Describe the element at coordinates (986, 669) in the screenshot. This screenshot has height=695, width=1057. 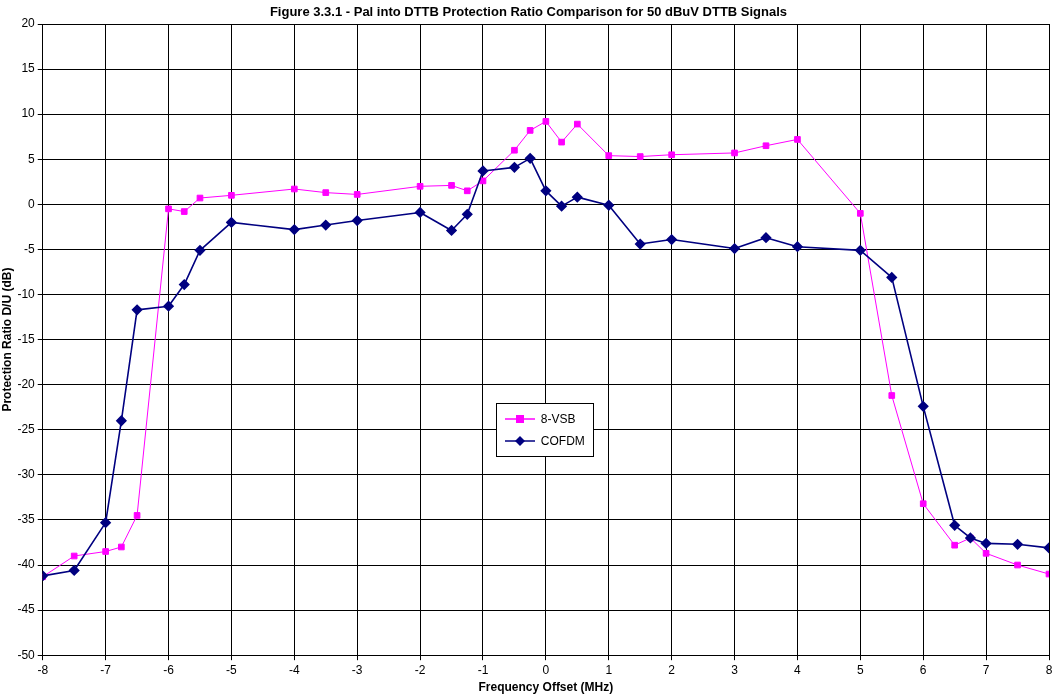
I see `x-tick-label: 7` at that location.